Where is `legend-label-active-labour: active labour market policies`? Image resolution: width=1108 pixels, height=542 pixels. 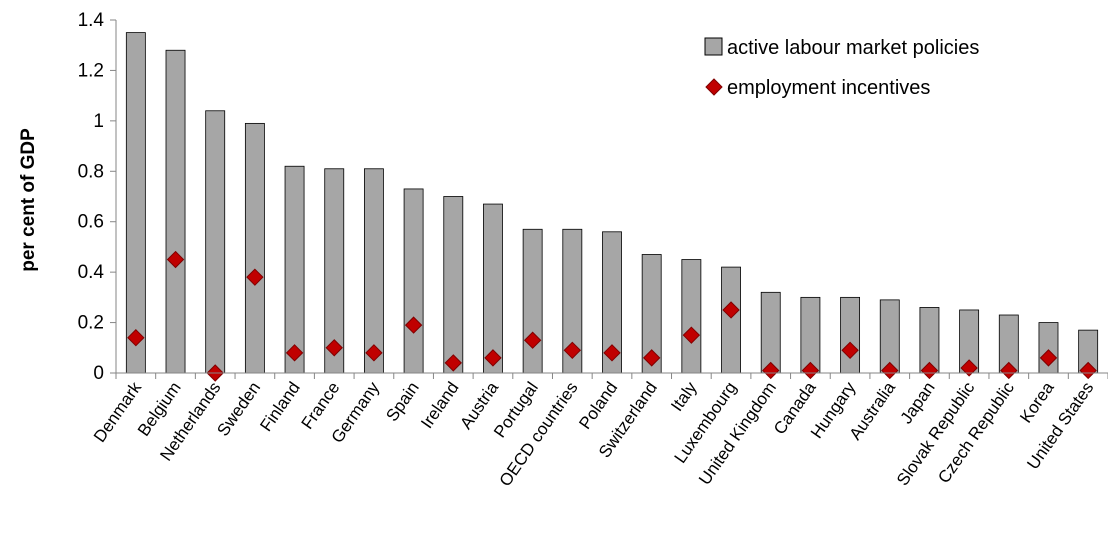 legend-label-active-labour: active labour market policies is located at coordinates (853, 48).